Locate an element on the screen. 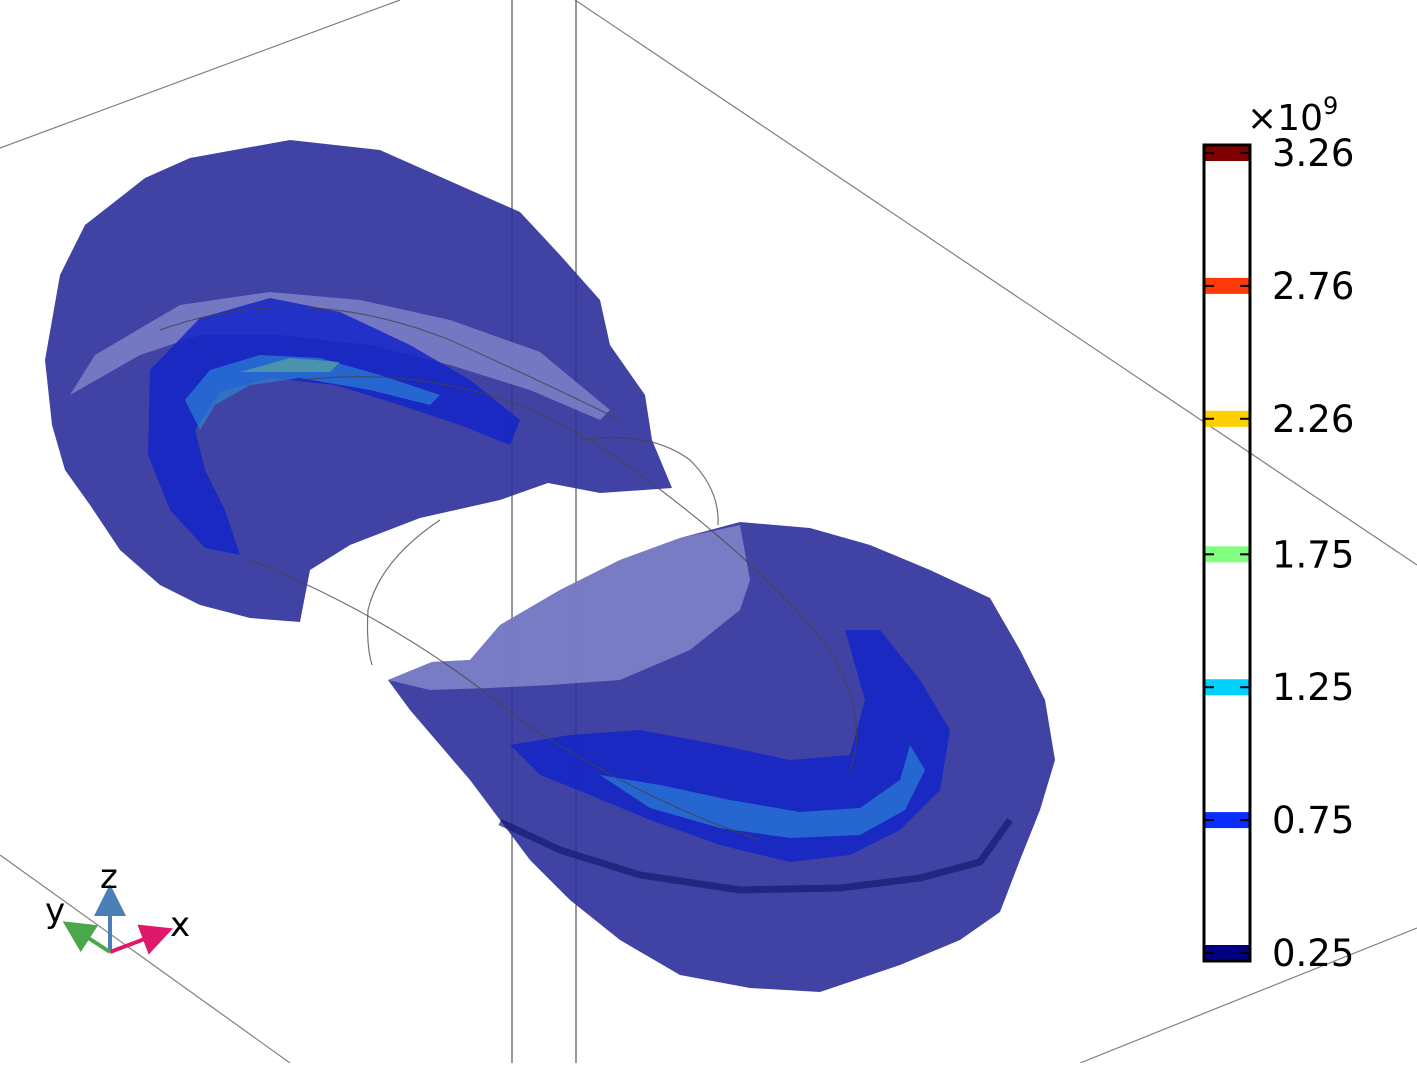  rim-band-lower is located at coordinates (755, 855).